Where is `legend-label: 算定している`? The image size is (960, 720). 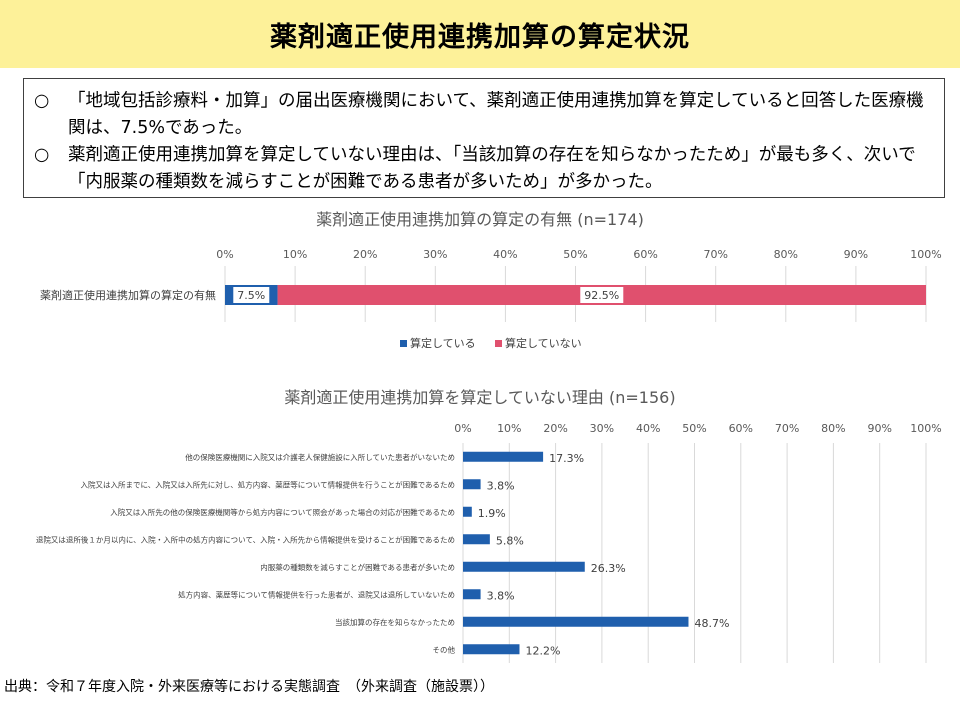
legend-label: 算定している is located at coordinates (443, 343).